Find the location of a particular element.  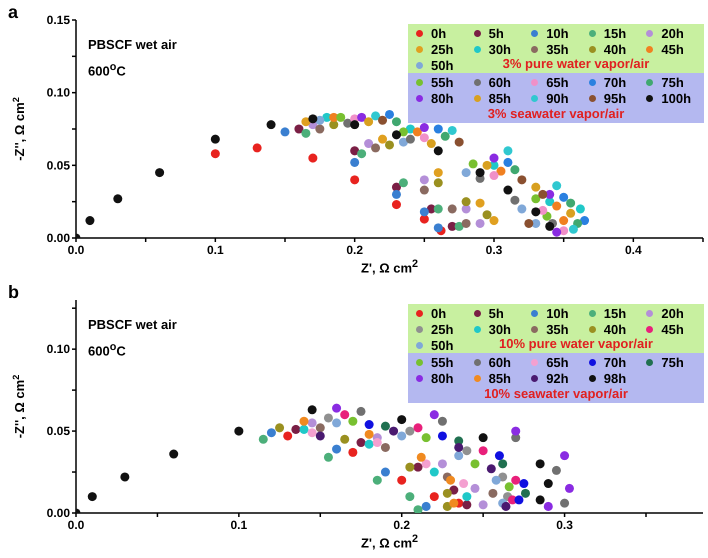

annotation: 3% seawater vapor/air is located at coordinates (556, 113).